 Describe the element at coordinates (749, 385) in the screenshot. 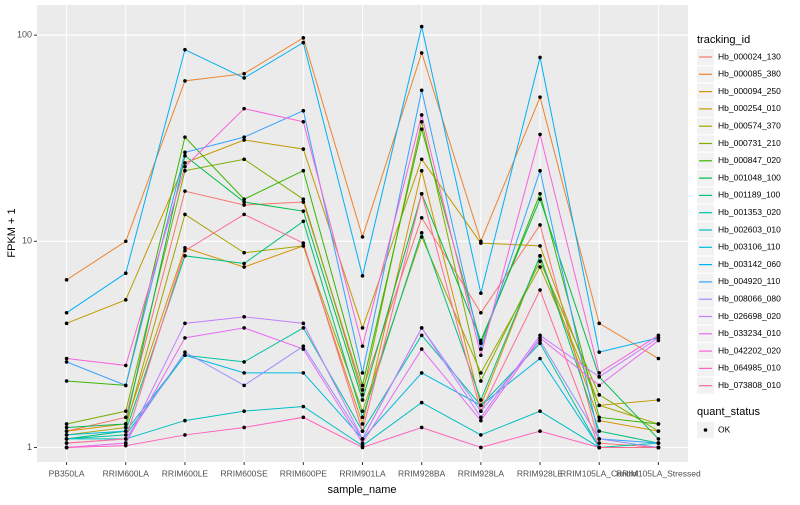

I see `legend-label: Hb_073808_010` at that location.